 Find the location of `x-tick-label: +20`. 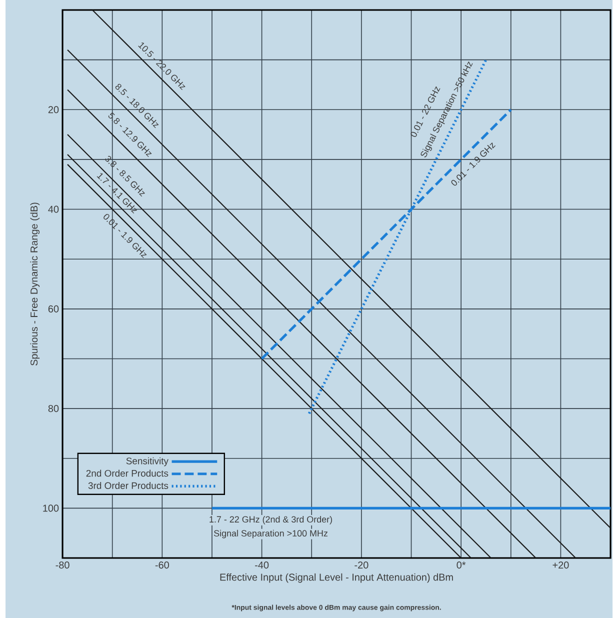

x-tick-label: +20 is located at coordinates (561, 565).